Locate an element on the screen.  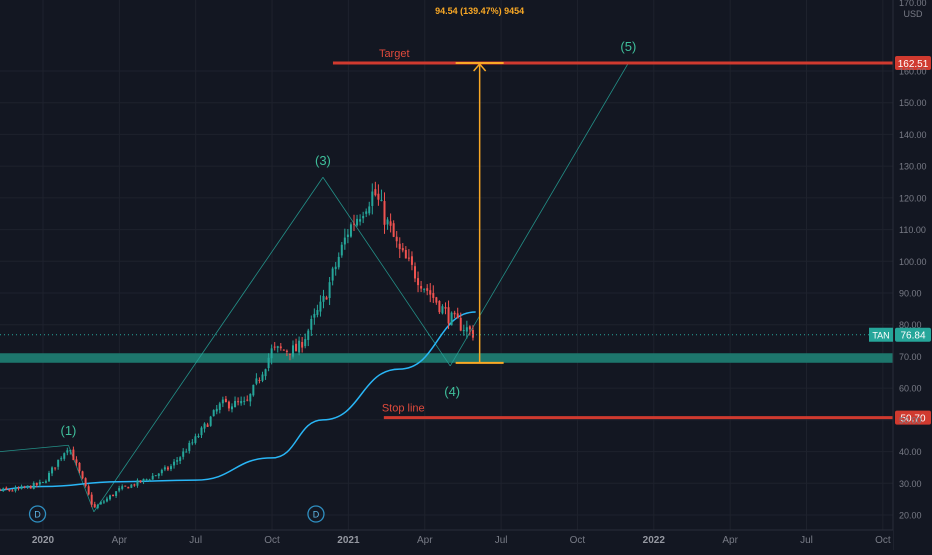
time-tick-label: 2020 is located at coordinates (43, 540).